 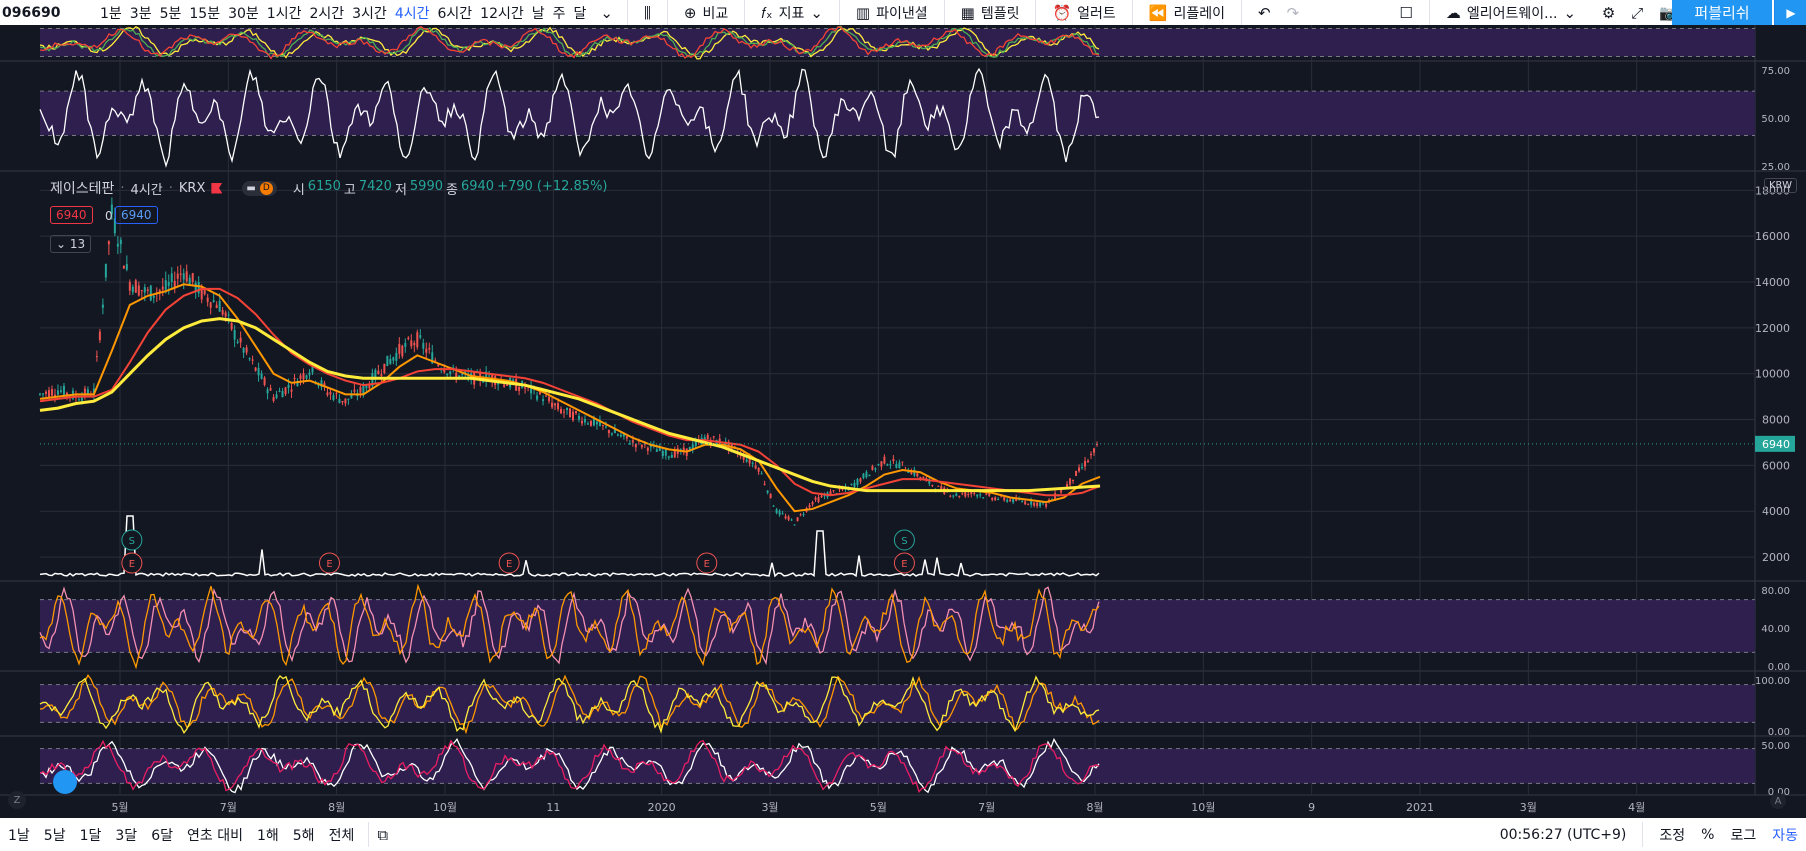 What do you see at coordinates (303, 835) in the screenshot?
I see `range-7: 5해` at bounding box center [303, 835].